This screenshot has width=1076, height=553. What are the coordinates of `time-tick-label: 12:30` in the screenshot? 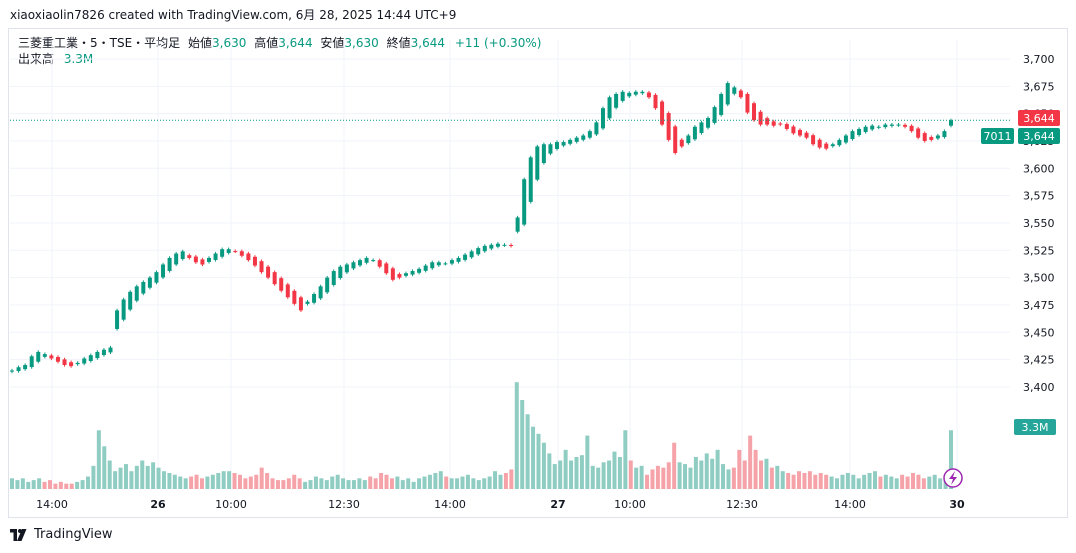 It's located at (742, 504).